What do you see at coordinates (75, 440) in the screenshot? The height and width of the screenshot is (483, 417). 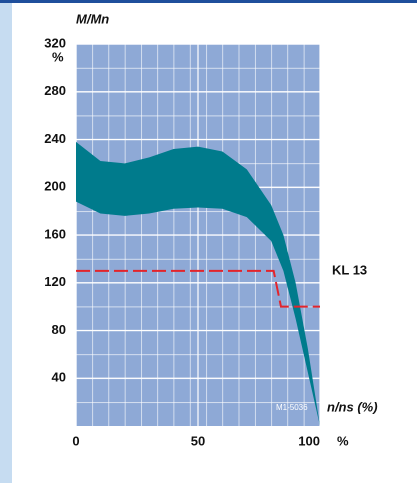 I see `x-tick-label: 0` at bounding box center [75, 440].